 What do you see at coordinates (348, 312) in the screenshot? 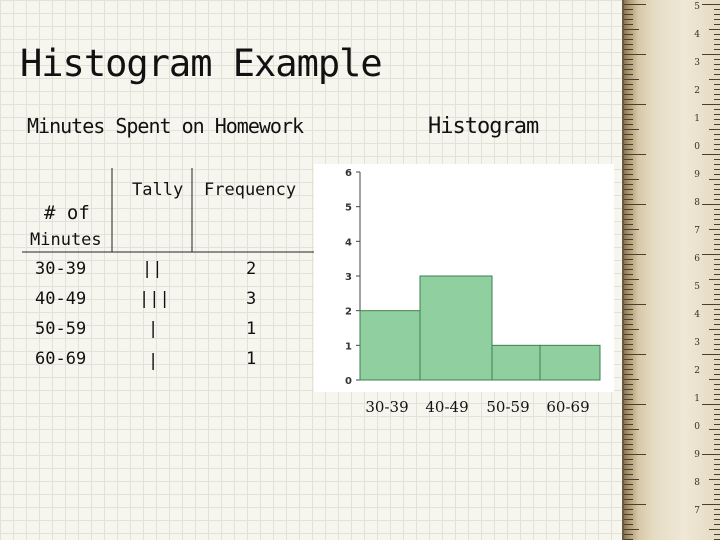
I see `y-tick-label: 2` at bounding box center [348, 312].